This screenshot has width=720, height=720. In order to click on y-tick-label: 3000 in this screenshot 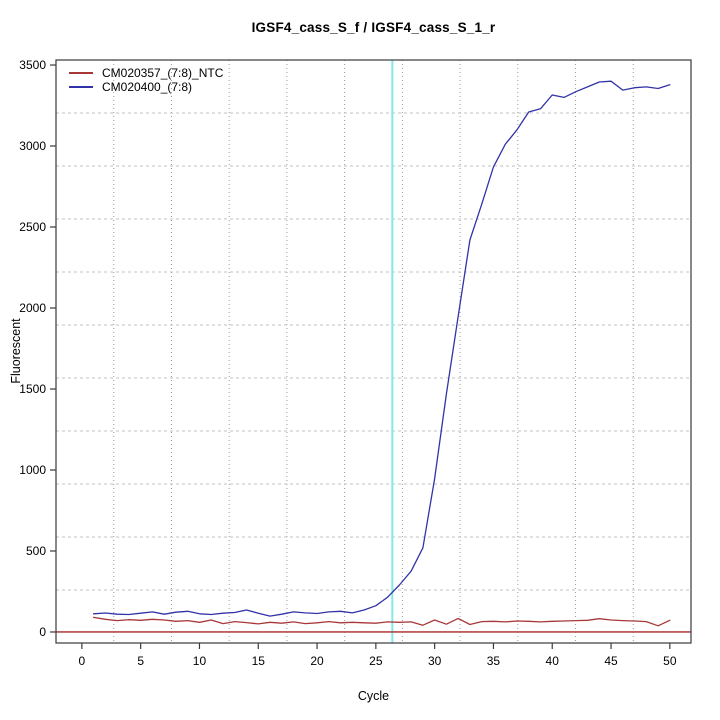, I will do `click(32, 146)`.